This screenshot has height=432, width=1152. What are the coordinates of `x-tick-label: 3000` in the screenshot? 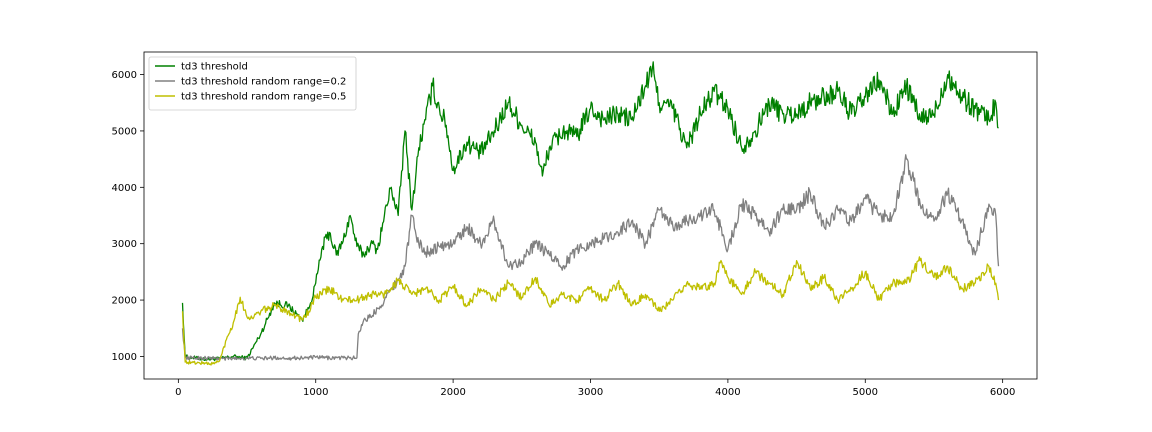 It's located at (590, 392).